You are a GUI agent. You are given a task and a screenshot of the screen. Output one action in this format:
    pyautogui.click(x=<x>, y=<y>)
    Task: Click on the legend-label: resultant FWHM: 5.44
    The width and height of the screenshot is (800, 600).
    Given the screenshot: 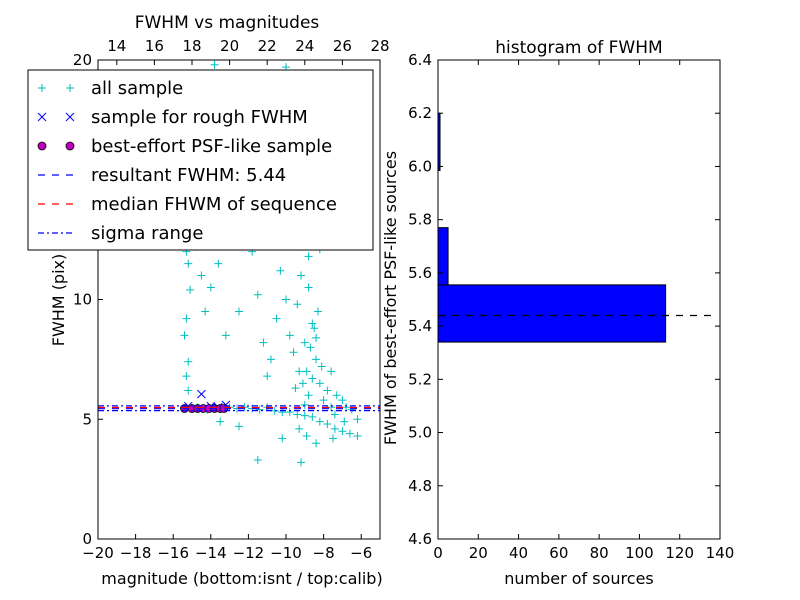 What is the action you would take?
    pyautogui.click(x=188, y=175)
    